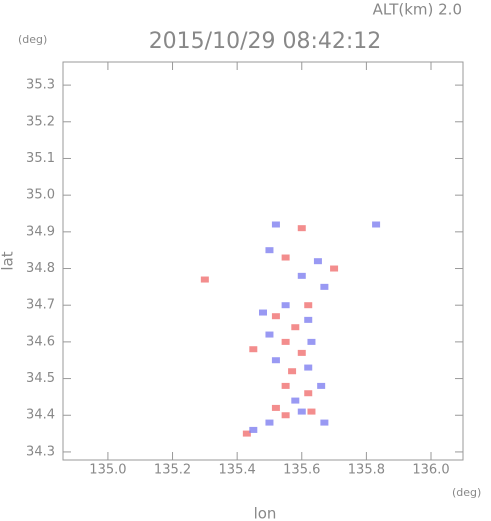 The height and width of the screenshot is (521, 491). What do you see at coordinates (172, 470) in the screenshot?
I see `x-tick-label: 135.2` at bounding box center [172, 470].